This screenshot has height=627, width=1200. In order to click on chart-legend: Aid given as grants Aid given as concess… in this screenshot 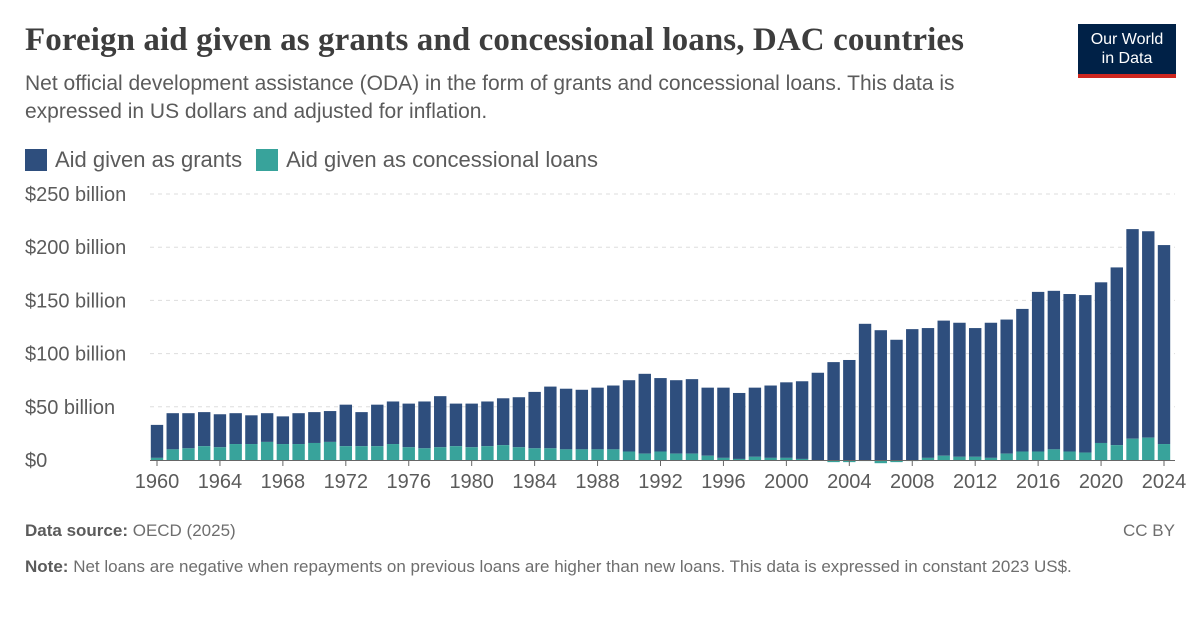, I will do `click(318, 160)`.